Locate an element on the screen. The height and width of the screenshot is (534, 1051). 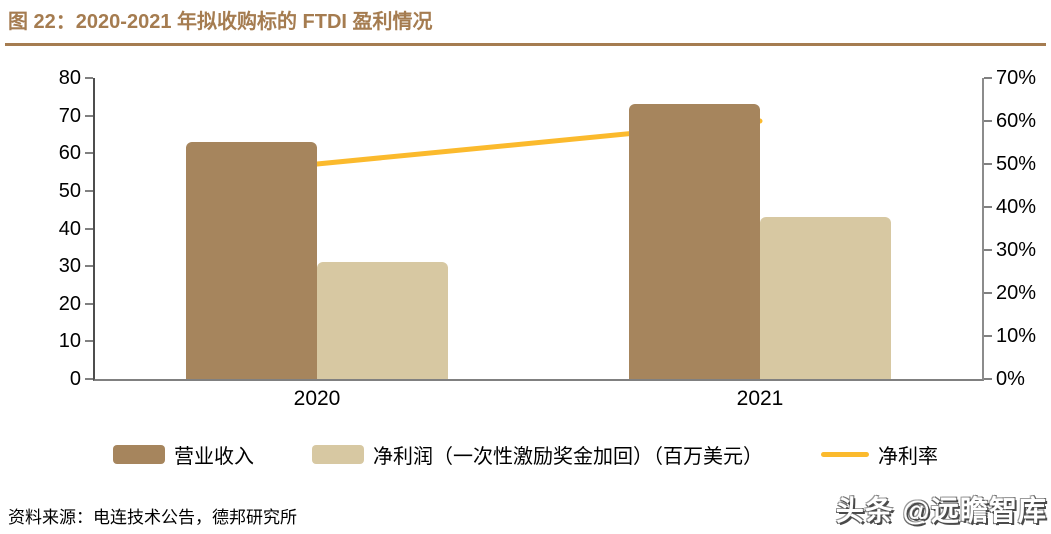
title-underline is located at coordinates (525, 44).